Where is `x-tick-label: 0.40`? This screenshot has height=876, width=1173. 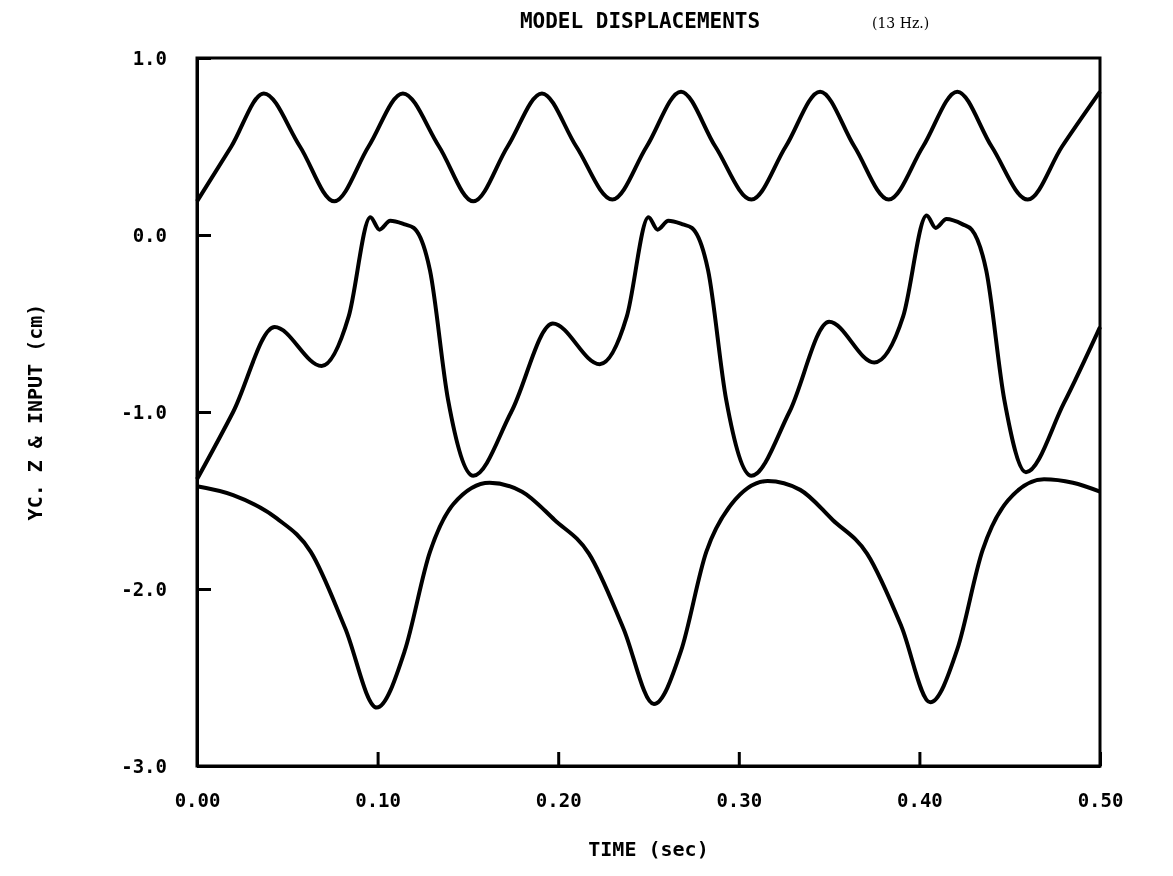 x-tick-label: 0.40 is located at coordinates (920, 800).